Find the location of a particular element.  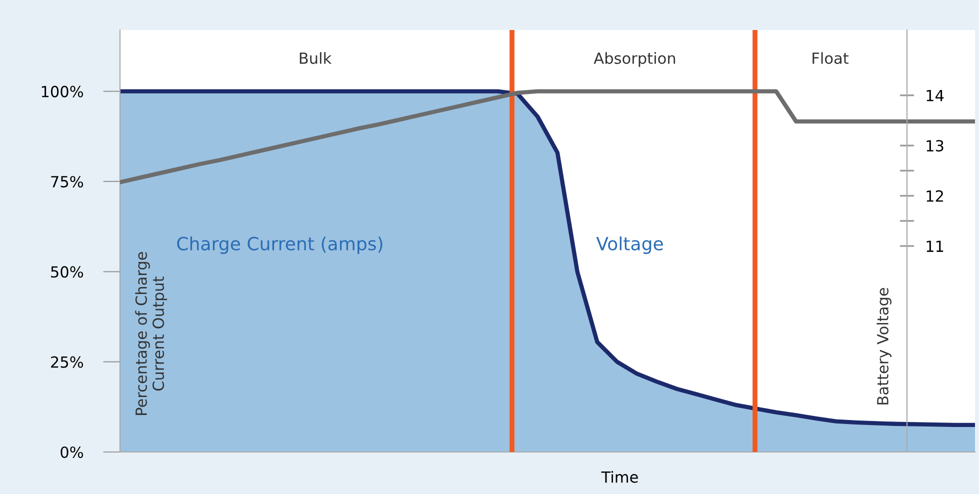

y2-tick-label: 11 is located at coordinates (935, 246).